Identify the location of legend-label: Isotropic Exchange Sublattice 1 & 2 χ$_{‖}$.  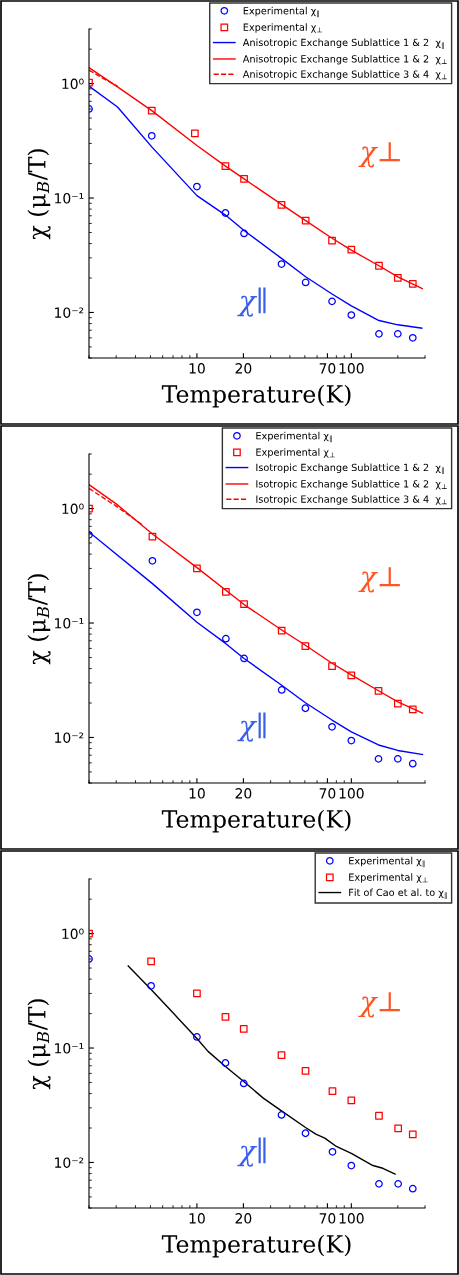
(350, 469).